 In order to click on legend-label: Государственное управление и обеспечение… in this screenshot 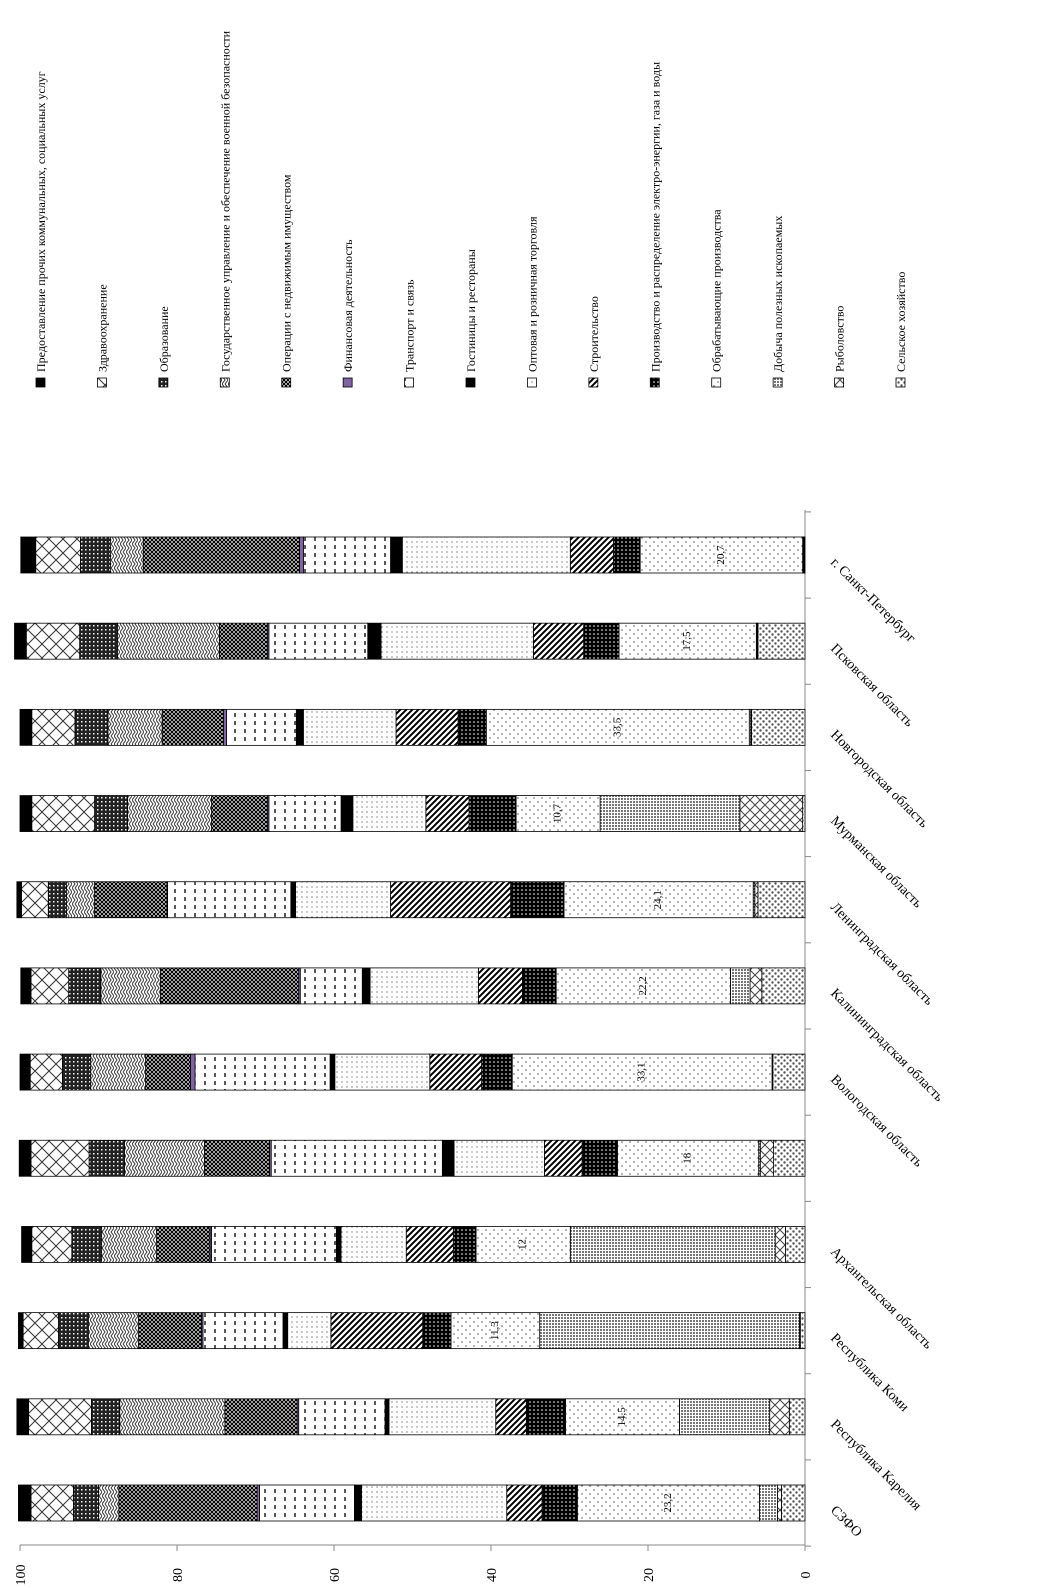, I will do `click(225, 201)`.